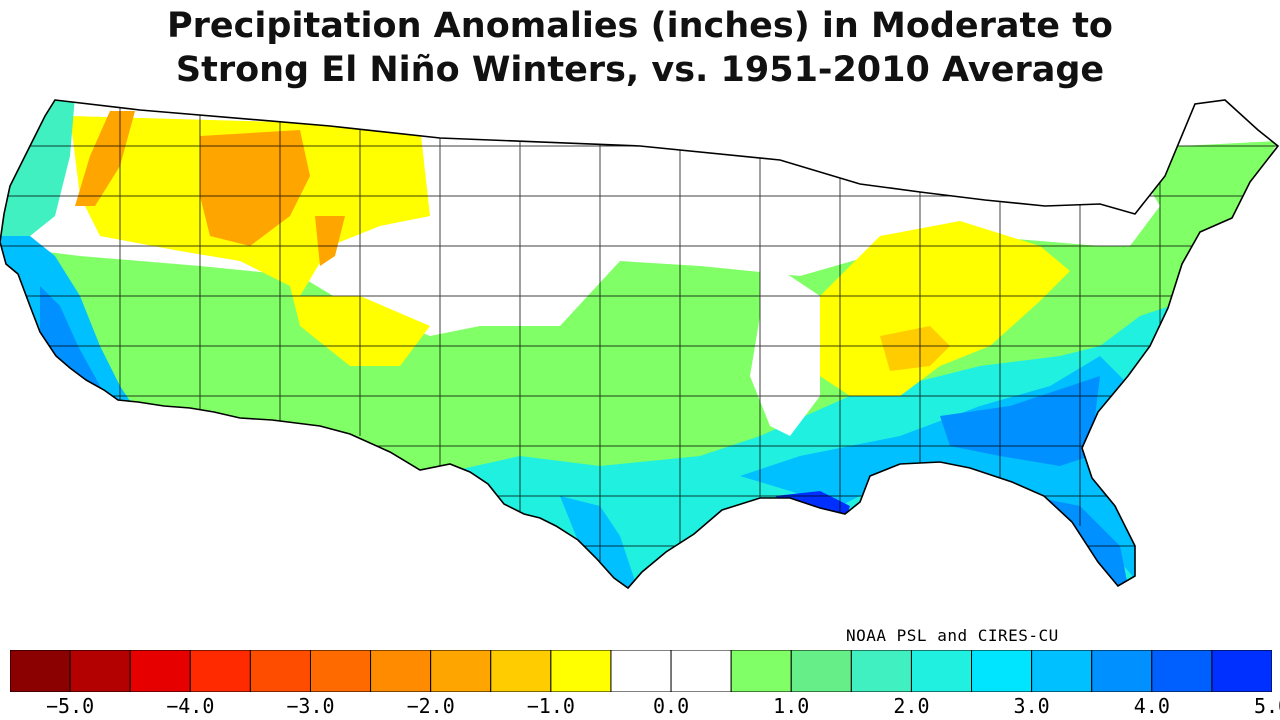  Describe the element at coordinates (70, 706) in the screenshot. I see `legend-tick-label: −5.0` at that location.